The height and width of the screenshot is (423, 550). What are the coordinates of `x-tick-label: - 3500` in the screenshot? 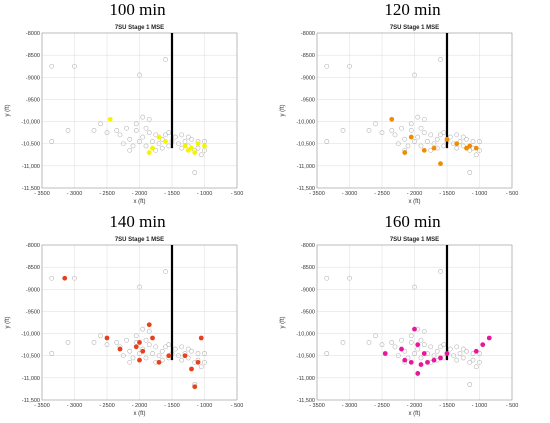 It's located at (317, 194).